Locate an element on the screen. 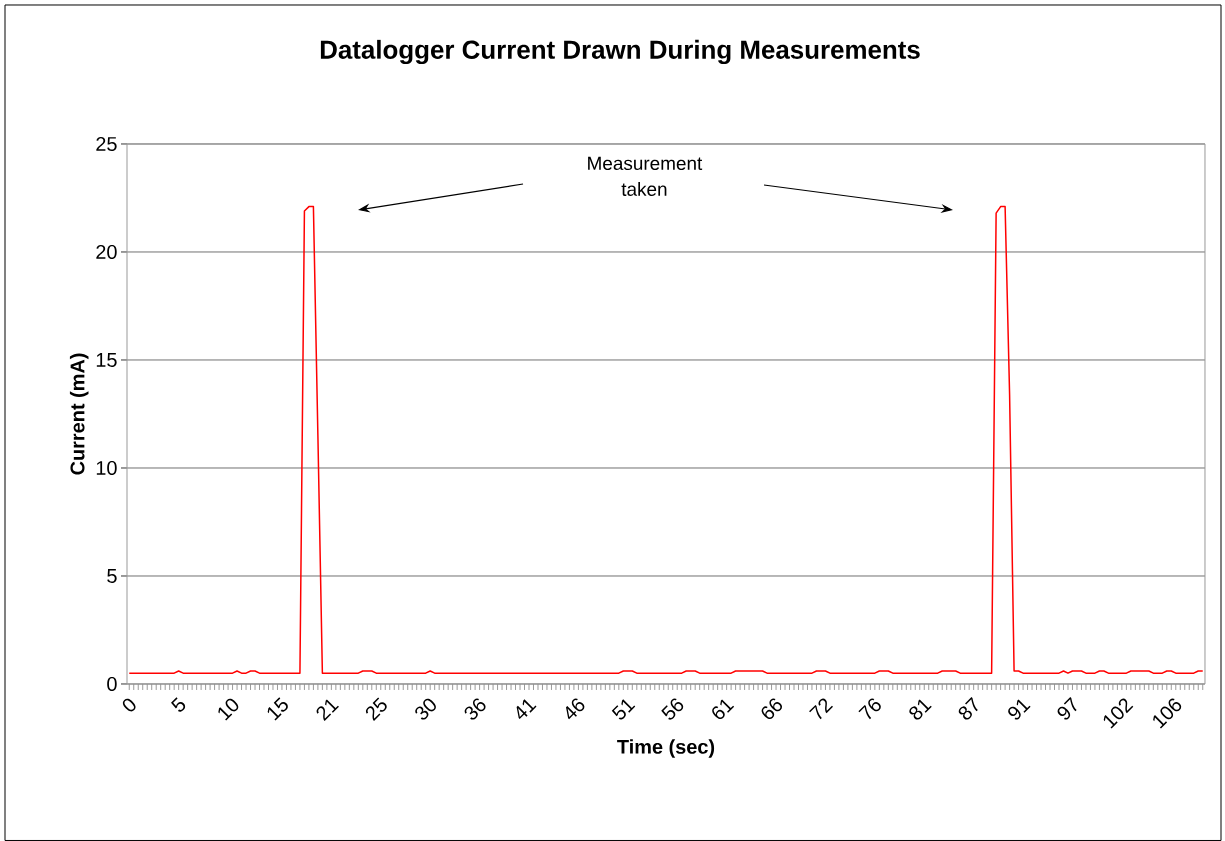 This screenshot has height=841, width=1225. x-tick-label: 51 is located at coordinates (623, 709).